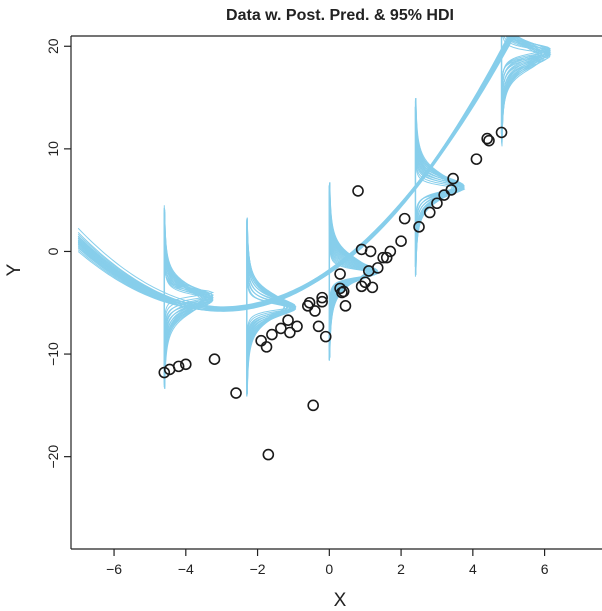 This screenshot has height=611, width=602. Describe the element at coordinates (258, 569) in the screenshot. I see `x-tick-label: −2` at that location.